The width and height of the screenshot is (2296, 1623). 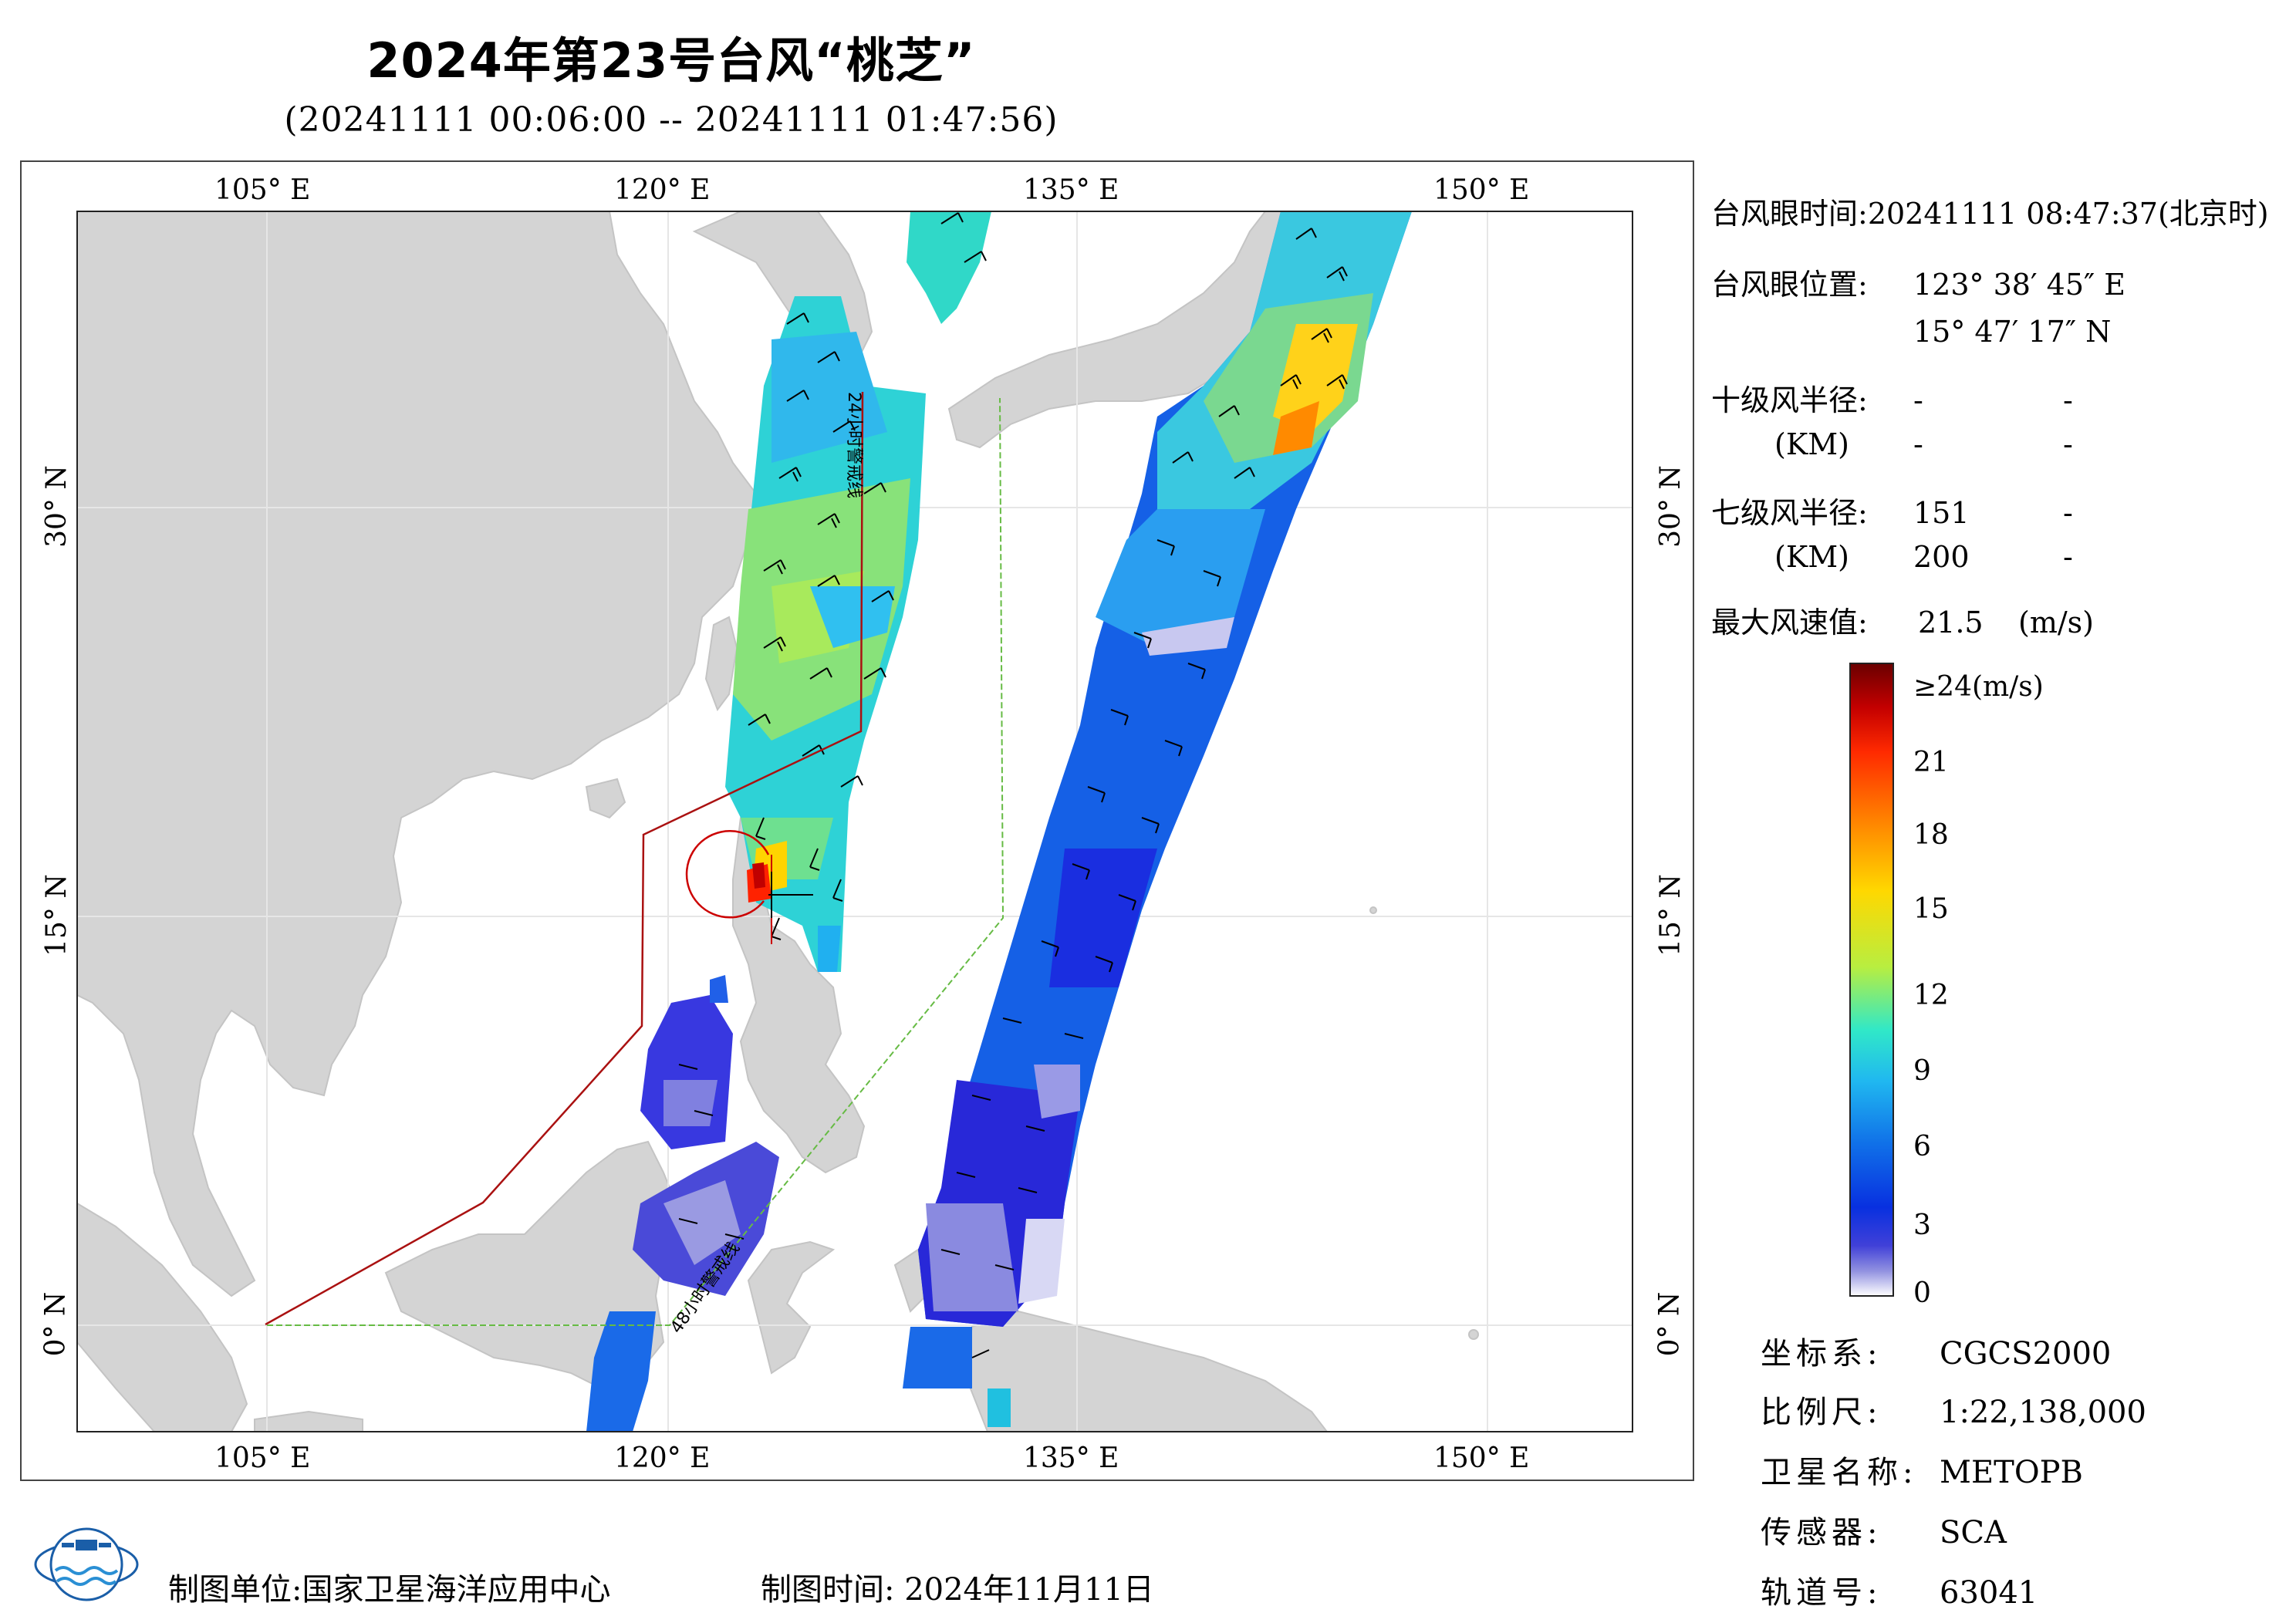 What do you see at coordinates (2011, 1472) in the screenshot?
I see `meta-value: METOPB` at bounding box center [2011, 1472].